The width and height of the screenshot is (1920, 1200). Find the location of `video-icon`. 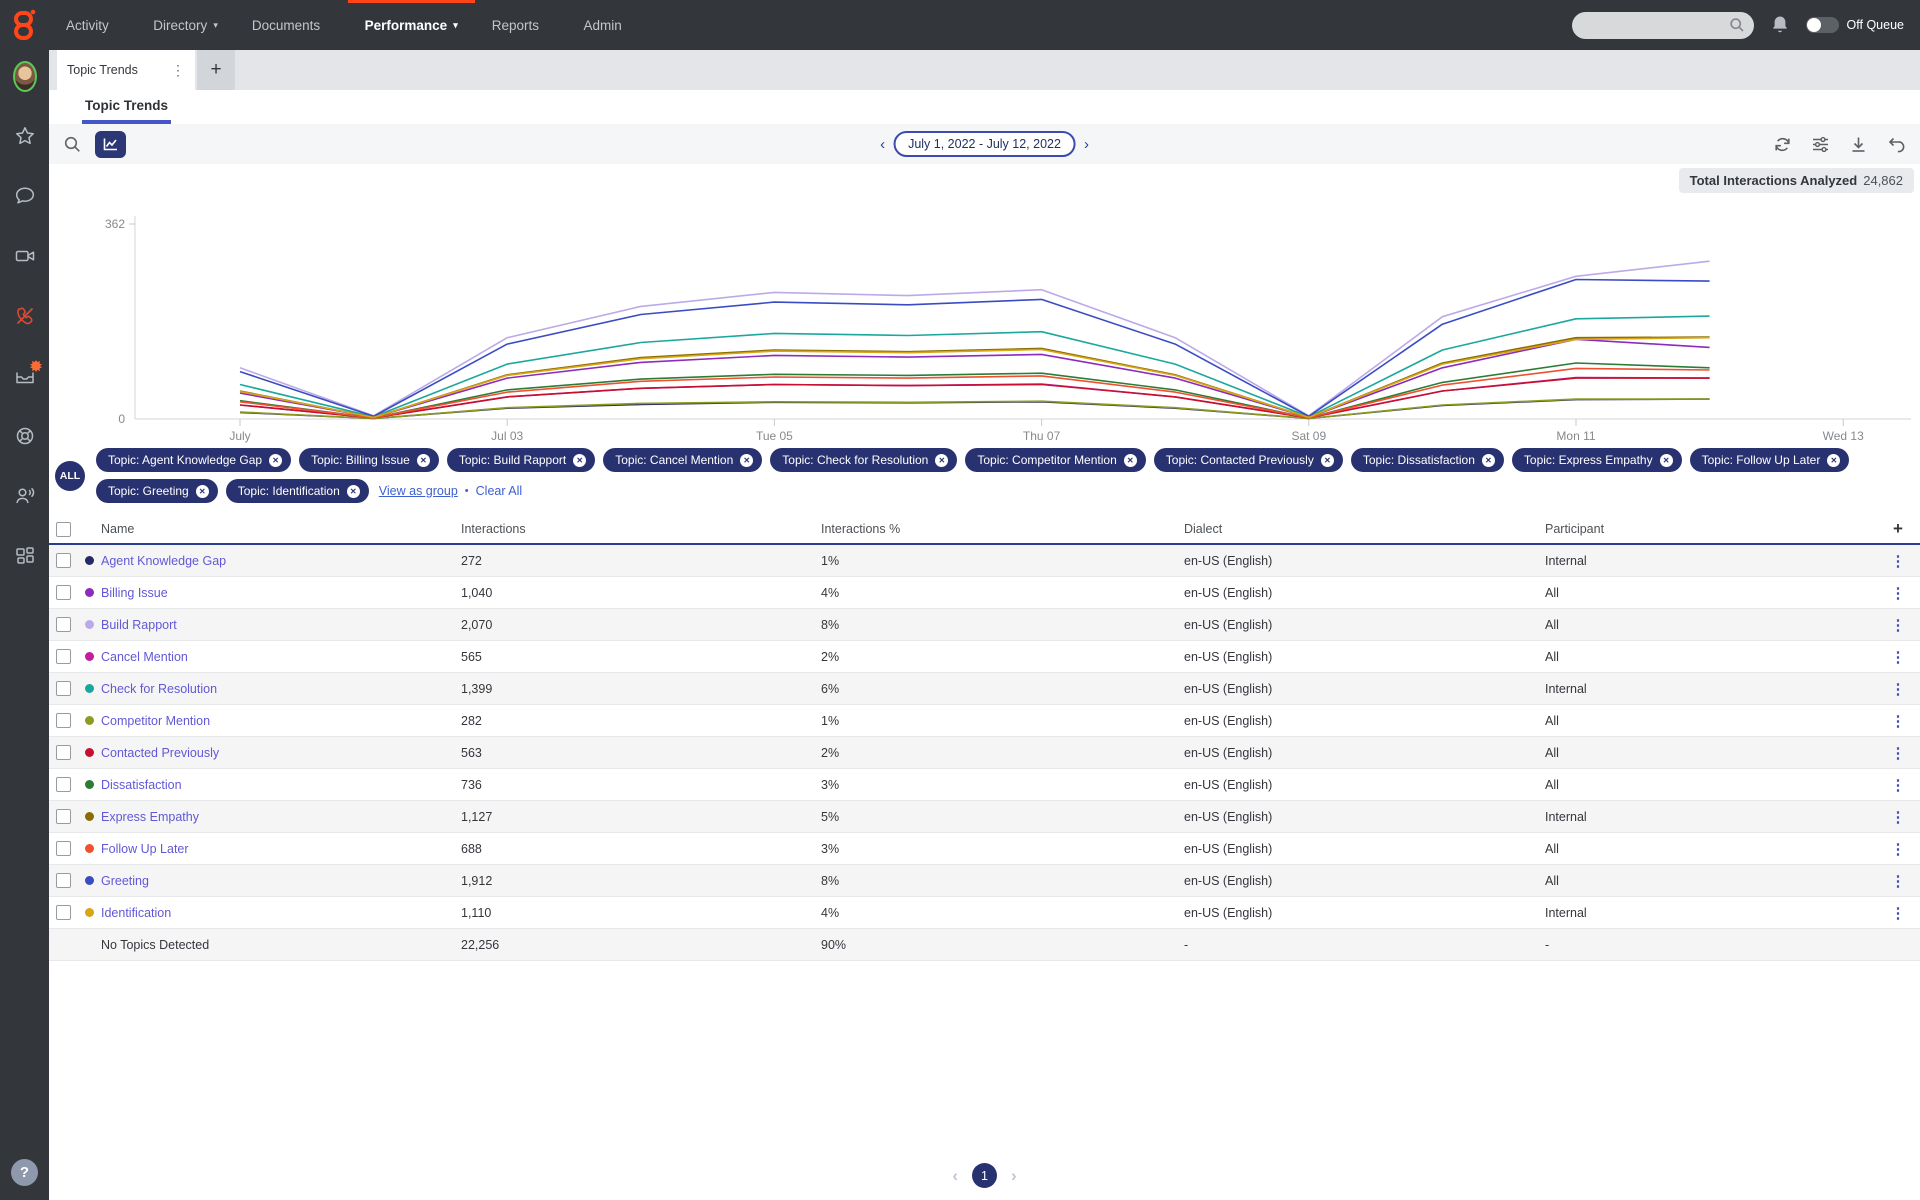

video-icon is located at coordinates (25, 256).